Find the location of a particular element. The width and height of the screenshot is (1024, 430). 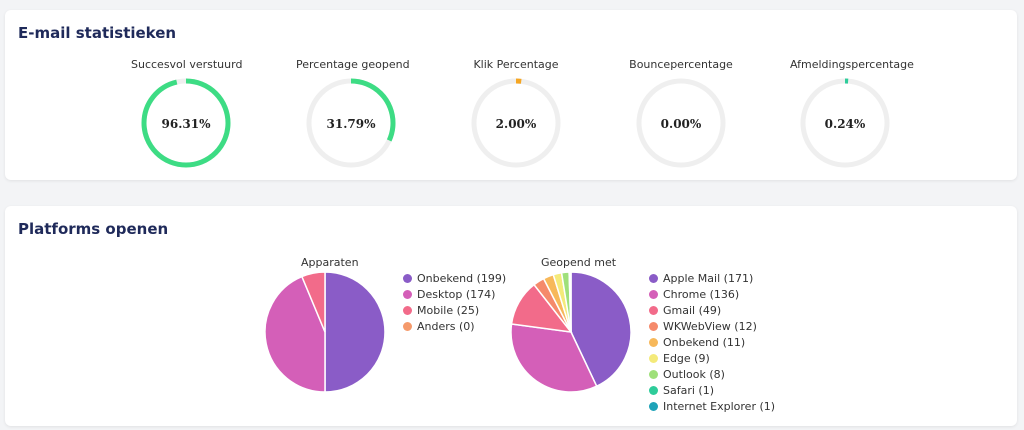

legend-label: WKWebView (12) is located at coordinates (710, 326).